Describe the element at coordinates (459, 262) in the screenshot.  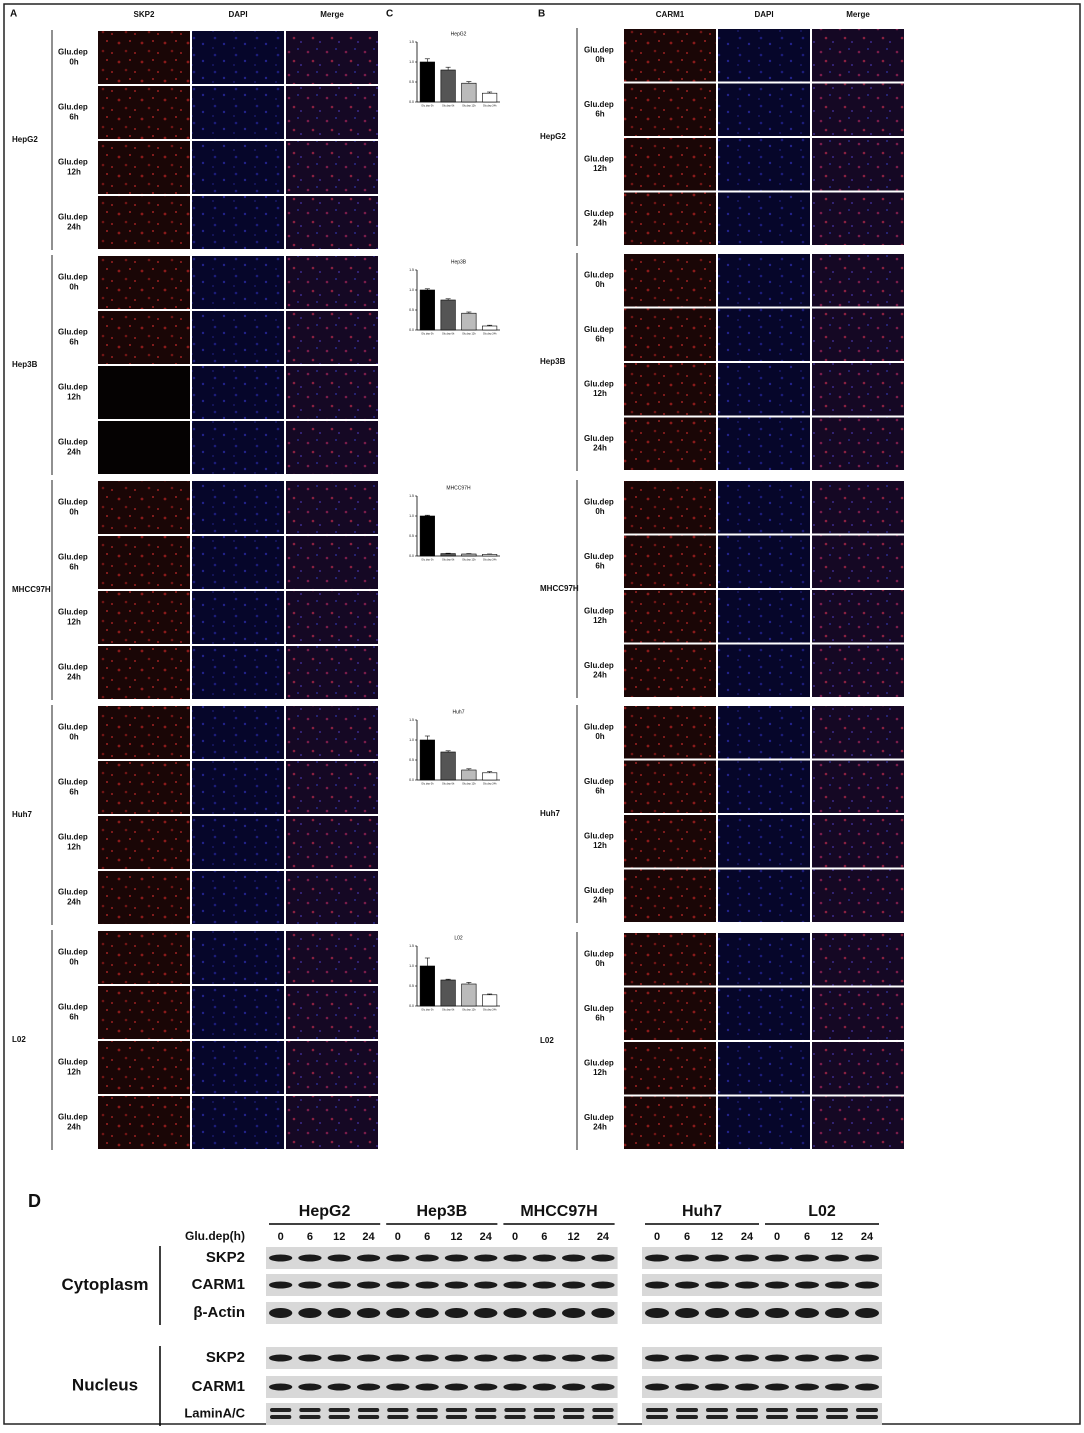
I see `chart-title: Hep3B` at that location.